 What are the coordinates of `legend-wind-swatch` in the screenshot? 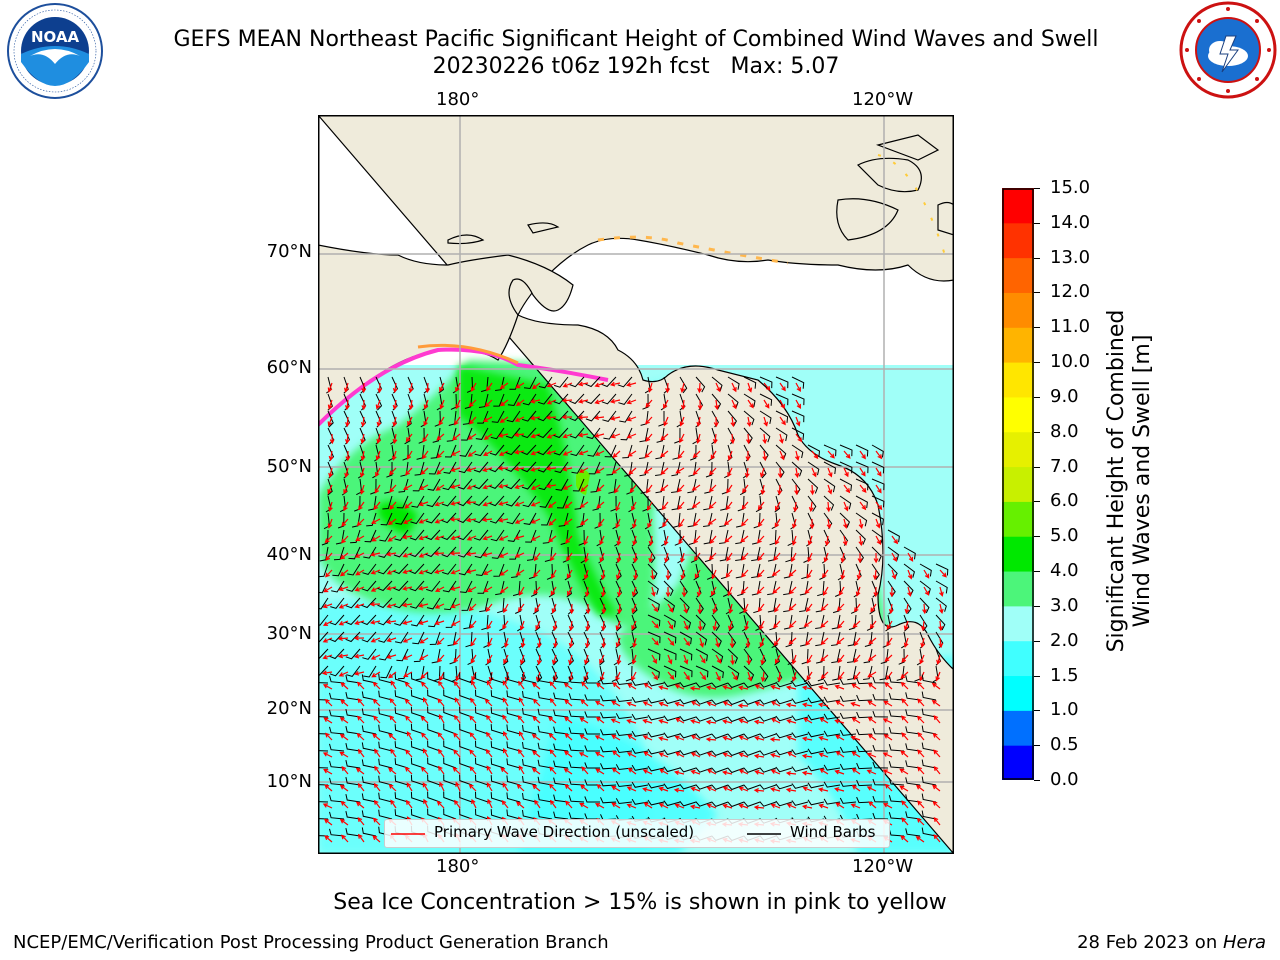 It's located at (764, 834).